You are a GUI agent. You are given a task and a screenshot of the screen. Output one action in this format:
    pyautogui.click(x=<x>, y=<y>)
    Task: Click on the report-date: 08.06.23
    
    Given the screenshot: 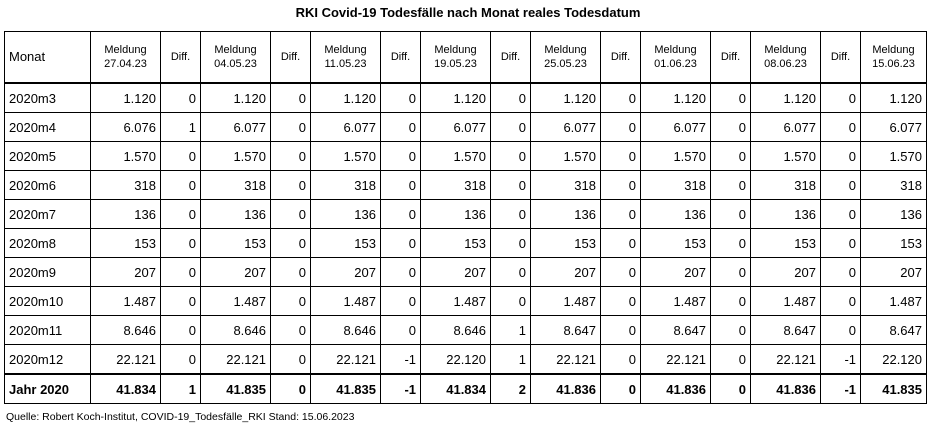 What is the action you would take?
    pyautogui.click(x=785, y=64)
    